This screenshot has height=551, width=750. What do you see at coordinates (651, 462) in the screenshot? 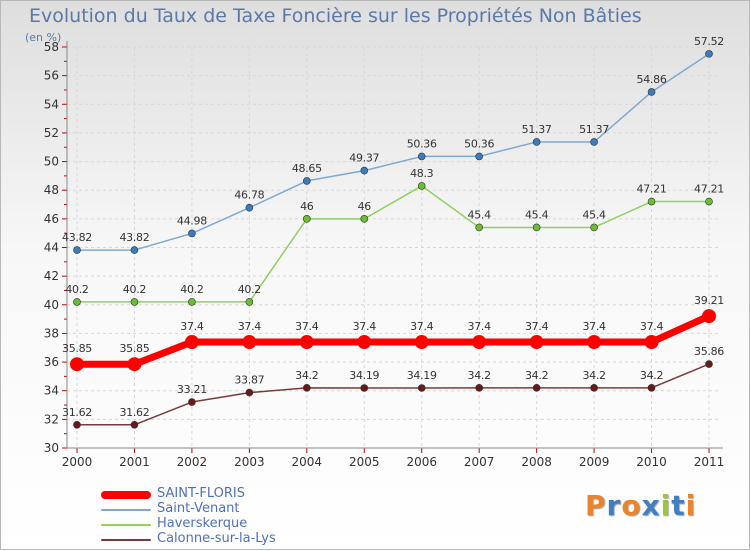
I see `x-tick-label: 2010` at bounding box center [651, 462].